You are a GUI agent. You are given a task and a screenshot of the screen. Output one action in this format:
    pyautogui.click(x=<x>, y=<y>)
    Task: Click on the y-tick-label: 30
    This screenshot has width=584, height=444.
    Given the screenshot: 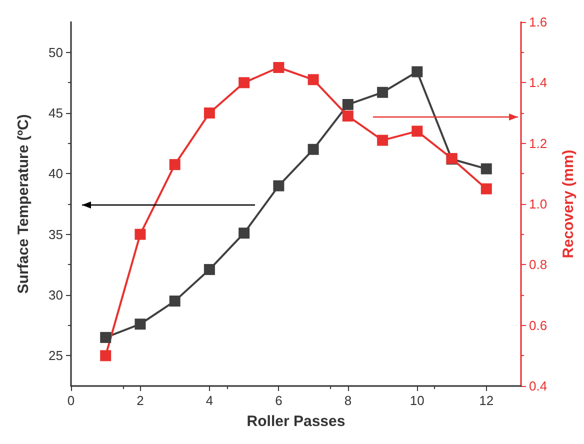 What is the action you would take?
    pyautogui.click(x=55, y=295)
    